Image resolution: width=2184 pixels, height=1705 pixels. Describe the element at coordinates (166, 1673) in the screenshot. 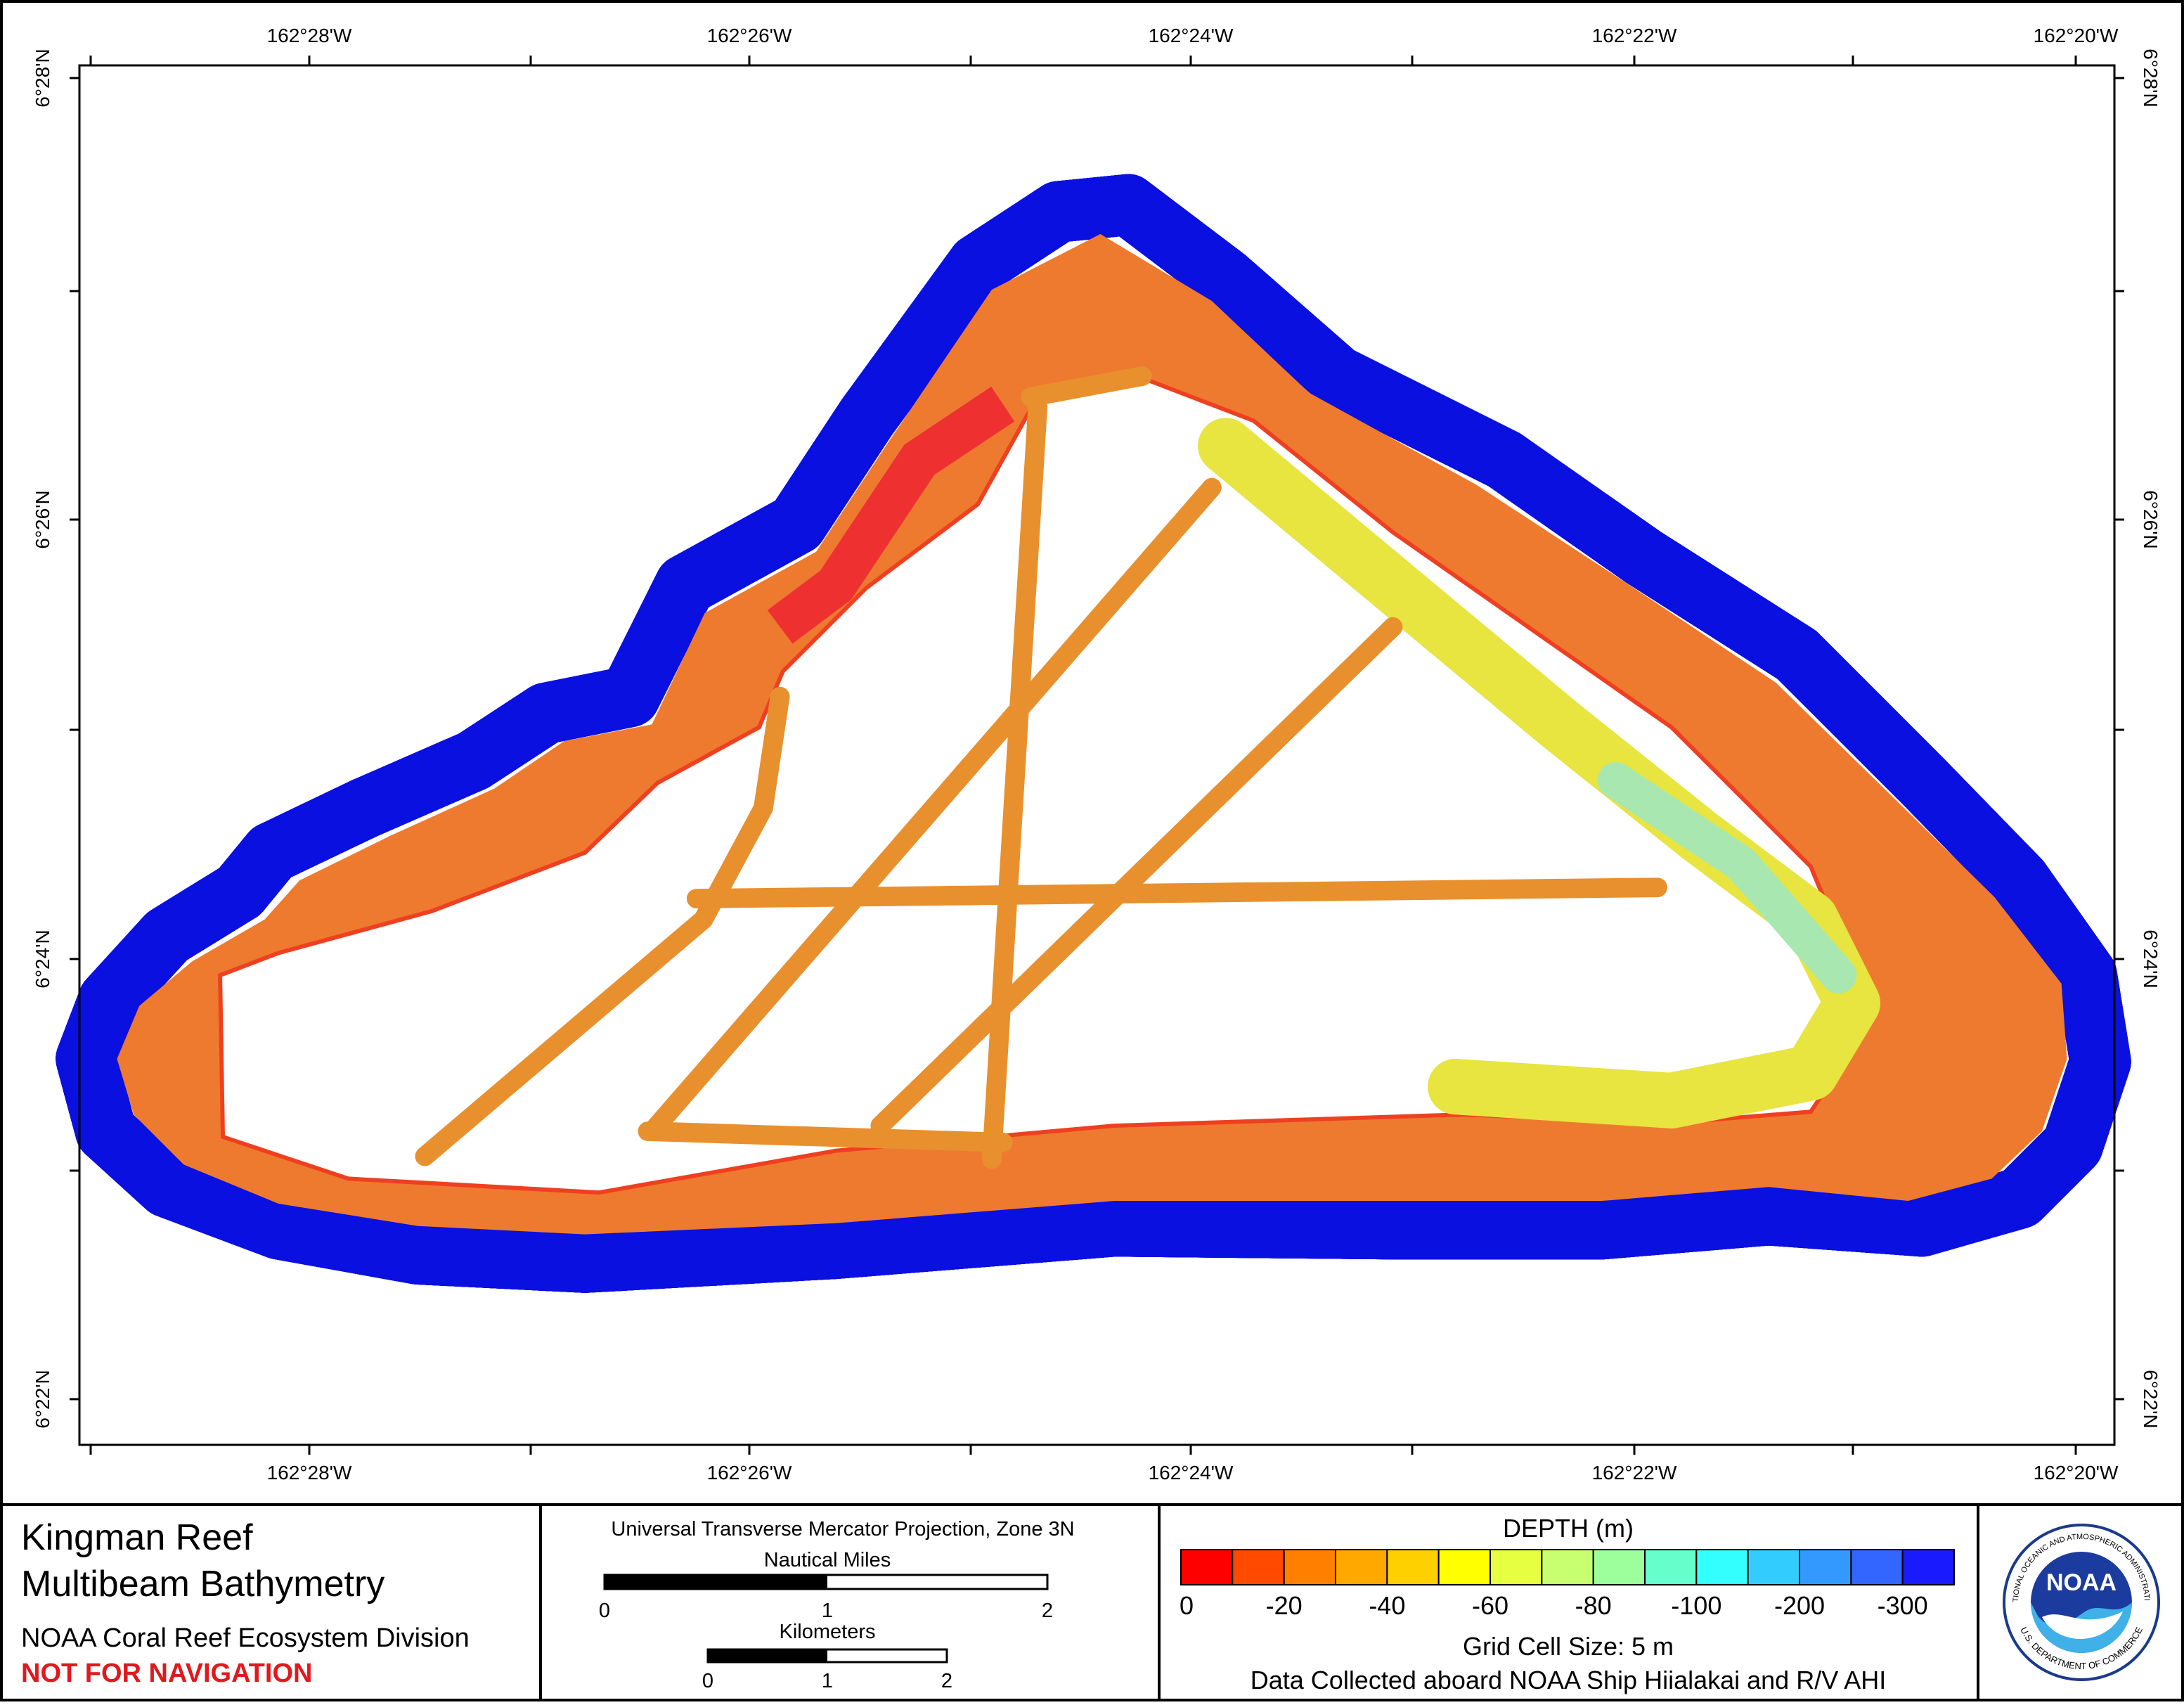

I see `warning: NOT FOR NAVIGATION` at that location.